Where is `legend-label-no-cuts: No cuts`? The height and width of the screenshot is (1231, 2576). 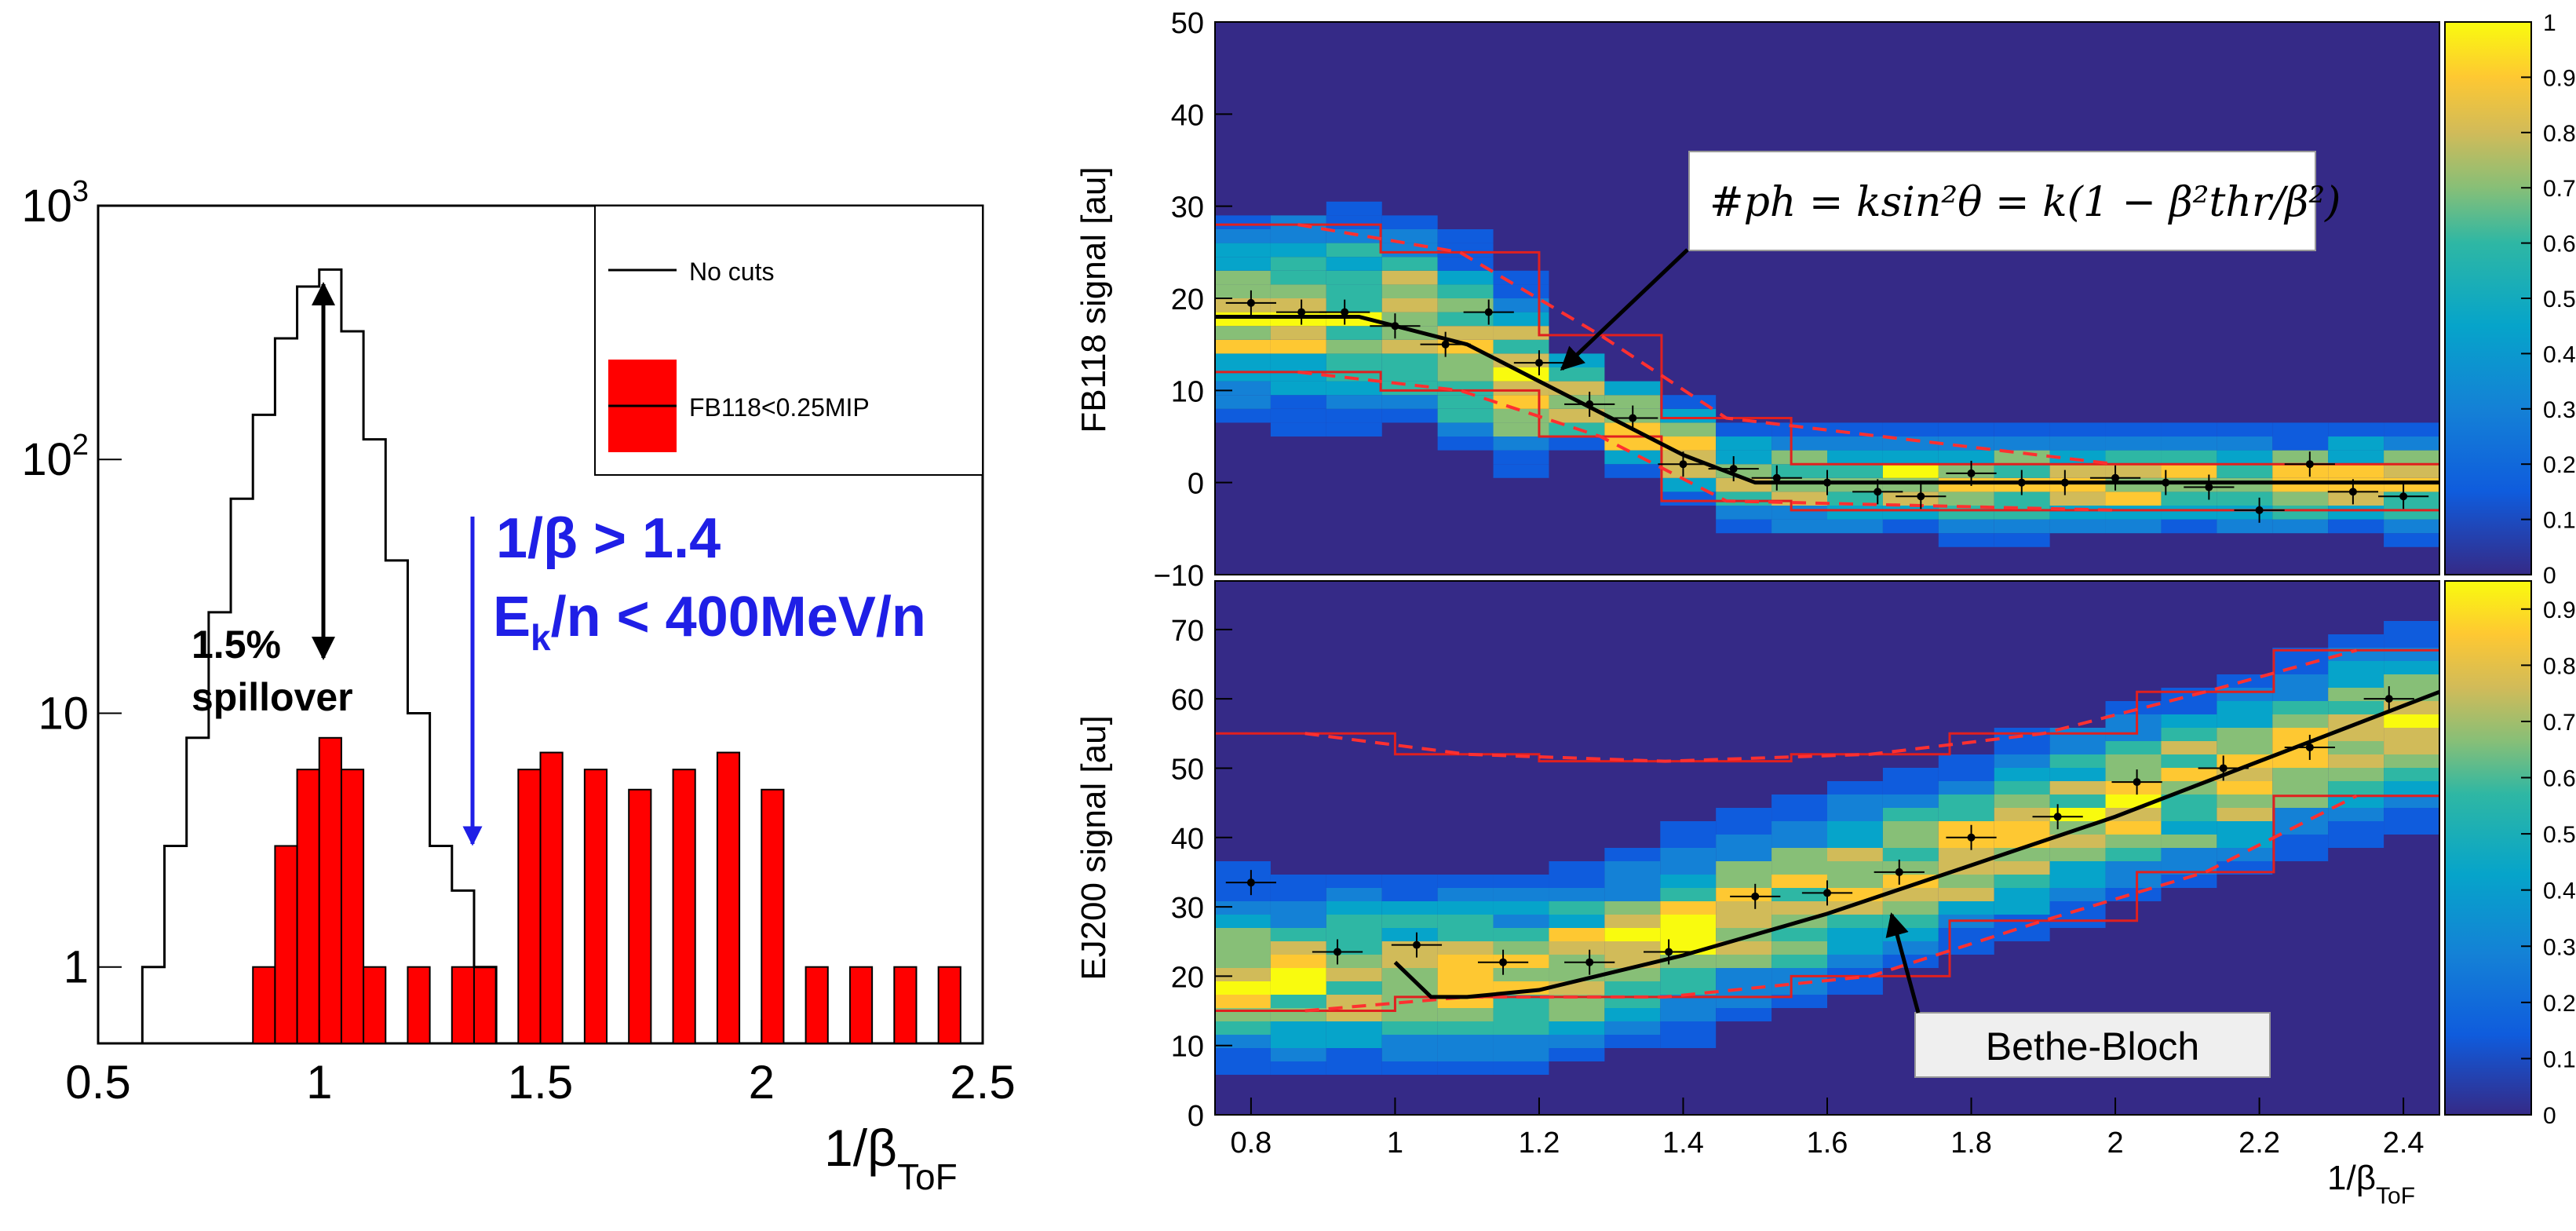
legend-label-no-cuts: No cuts is located at coordinates (731, 272).